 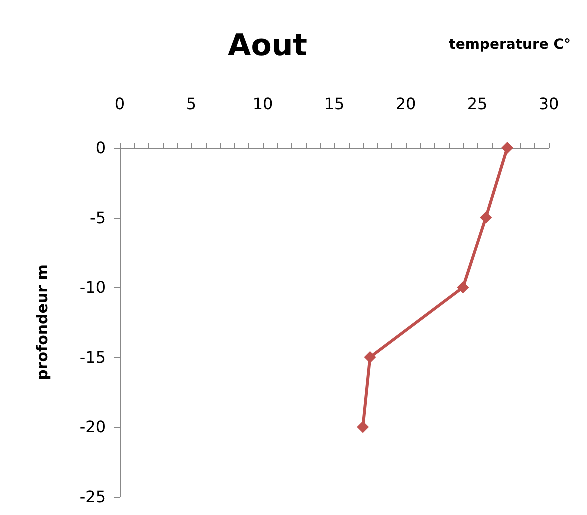 I want to click on x-tick-label: 25, so click(x=477, y=104).